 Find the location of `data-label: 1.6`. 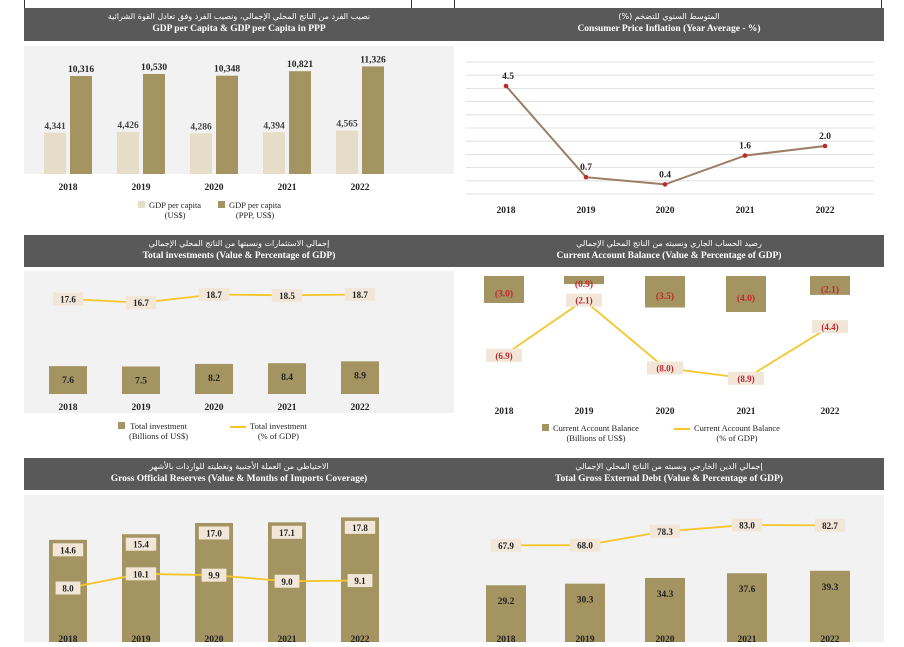

data-label: 1.6 is located at coordinates (745, 147).